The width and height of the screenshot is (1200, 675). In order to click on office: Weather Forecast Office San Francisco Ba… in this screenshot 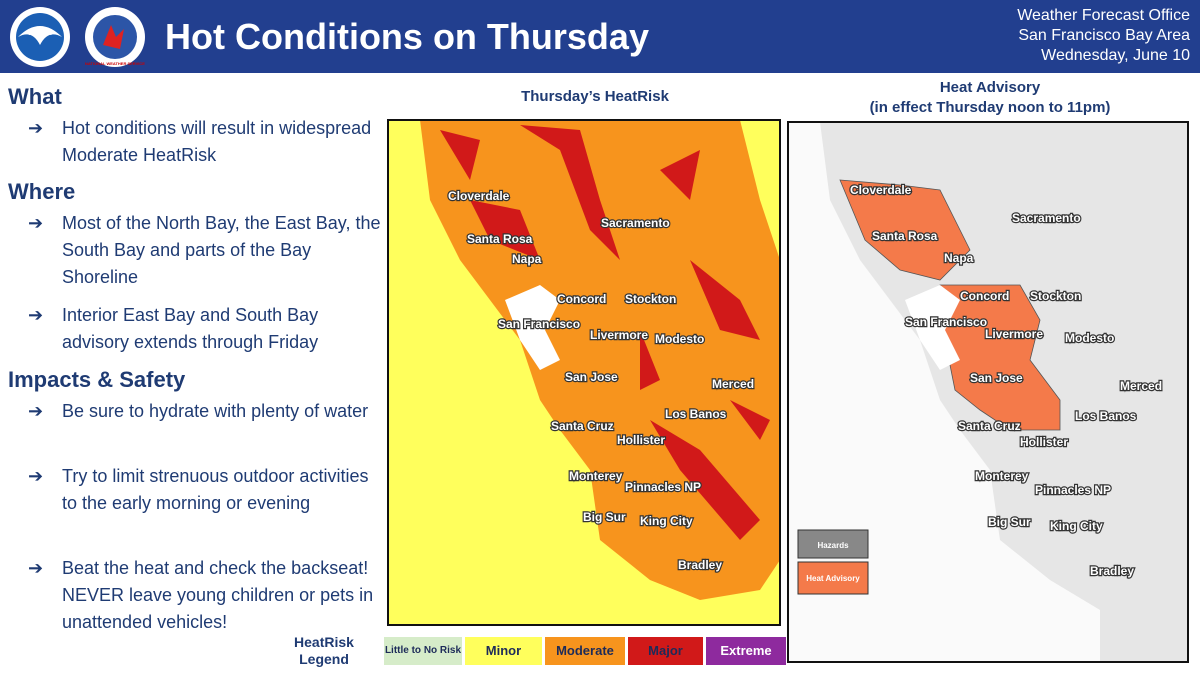, I will do `click(1103, 36)`.